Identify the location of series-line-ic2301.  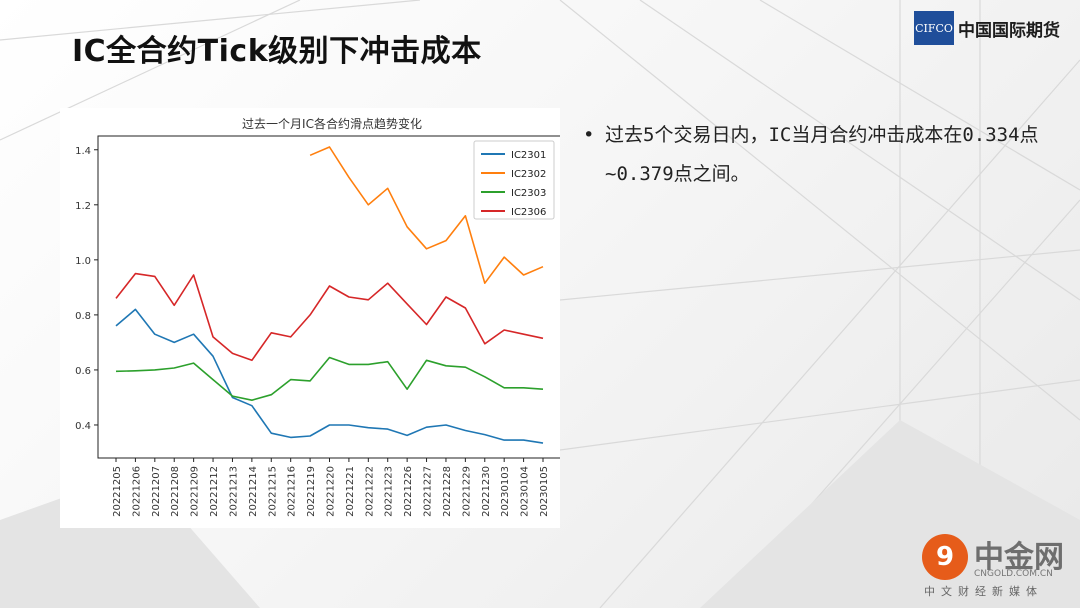
(329, 376).